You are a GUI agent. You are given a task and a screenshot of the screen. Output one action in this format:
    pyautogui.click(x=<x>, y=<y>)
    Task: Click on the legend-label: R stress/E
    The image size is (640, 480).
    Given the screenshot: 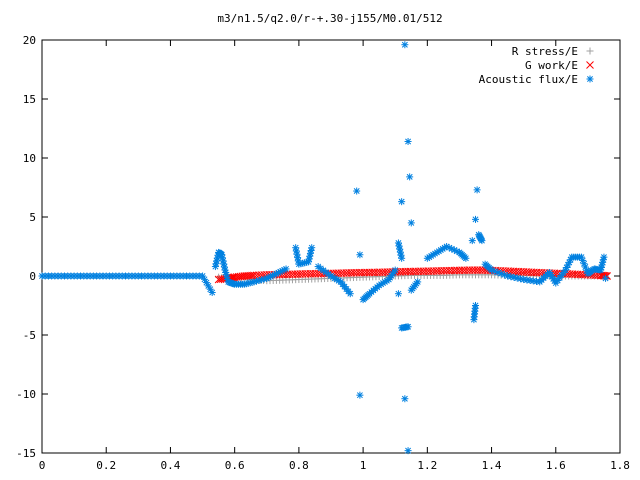 What is the action you would take?
    pyautogui.click(x=545, y=51)
    